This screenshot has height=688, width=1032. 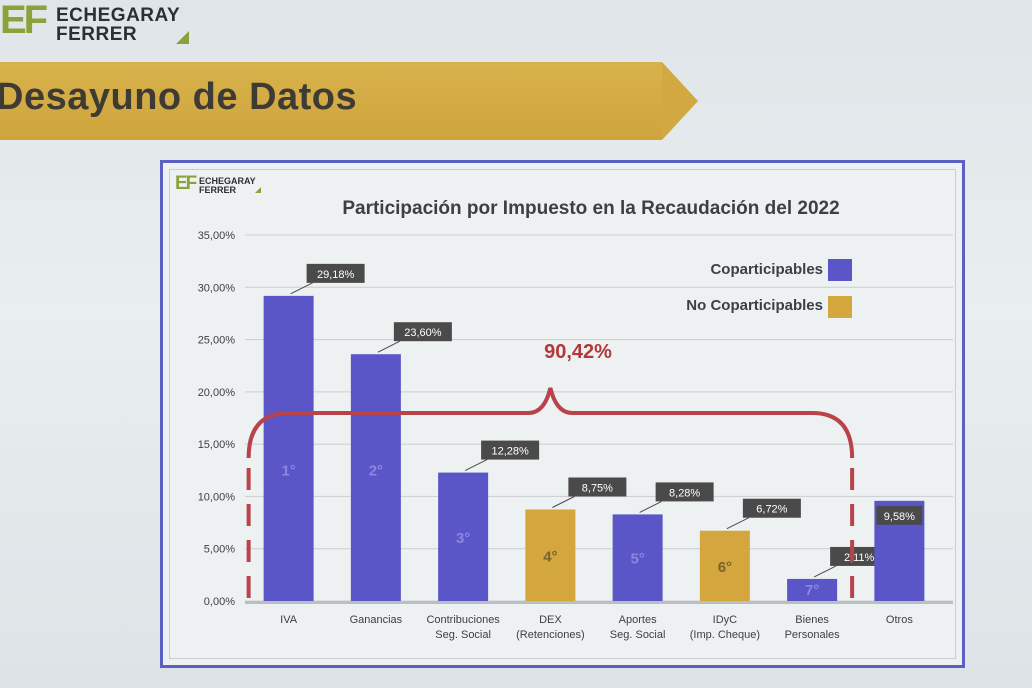 What do you see at coordinates (217, 288) in the screenshot?
I see `y-tick-label: 30,00%` at bounding box center [217, 288].